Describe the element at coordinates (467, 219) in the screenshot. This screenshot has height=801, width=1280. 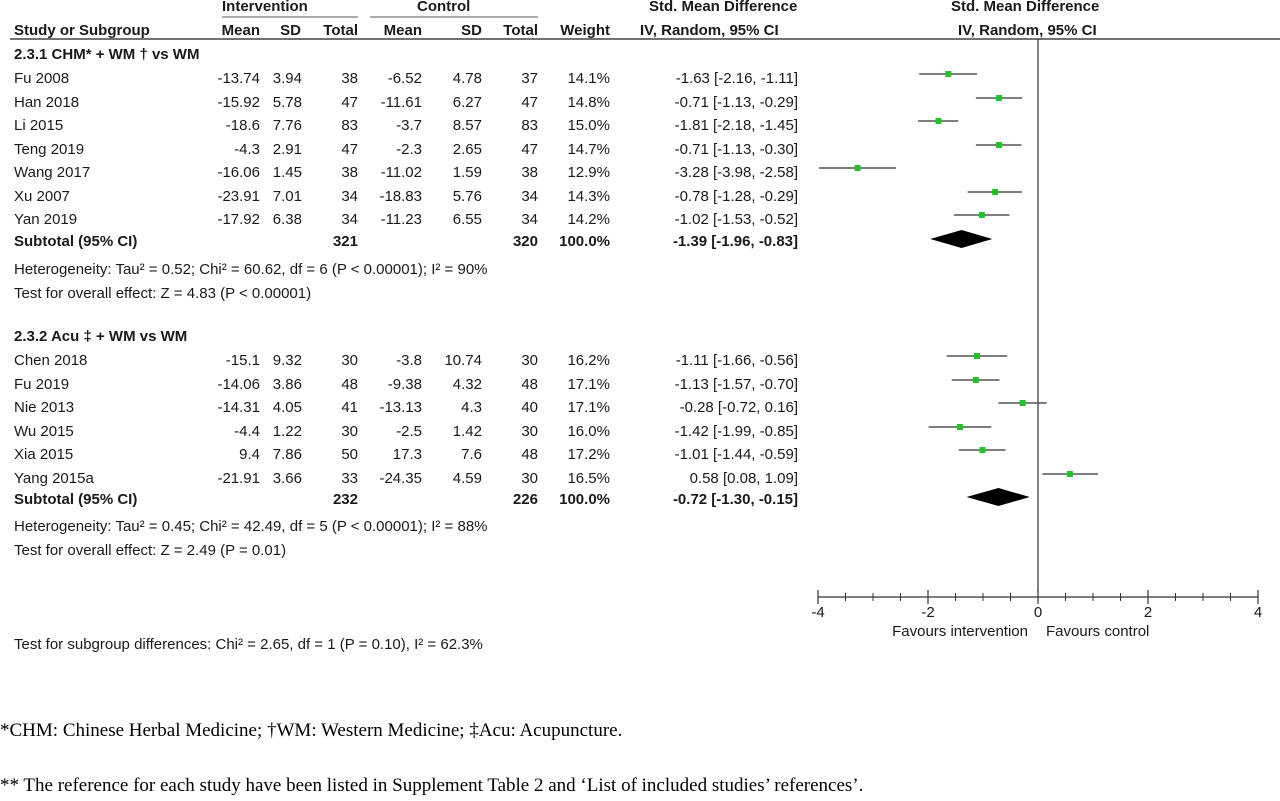
I see `control-sd: 6.55` at that location.